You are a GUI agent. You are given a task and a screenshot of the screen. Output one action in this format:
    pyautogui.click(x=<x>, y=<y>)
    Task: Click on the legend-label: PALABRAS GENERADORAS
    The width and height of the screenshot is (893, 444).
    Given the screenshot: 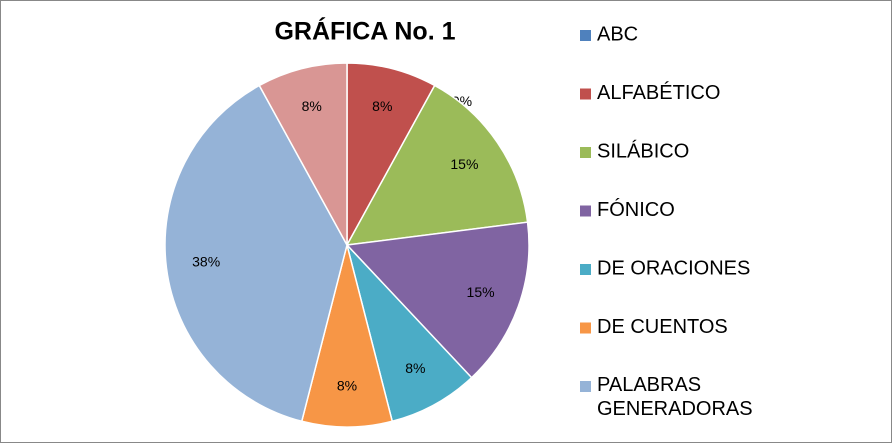 What is the action you would take?
    pyautogui.click(x=675, y=397)
    